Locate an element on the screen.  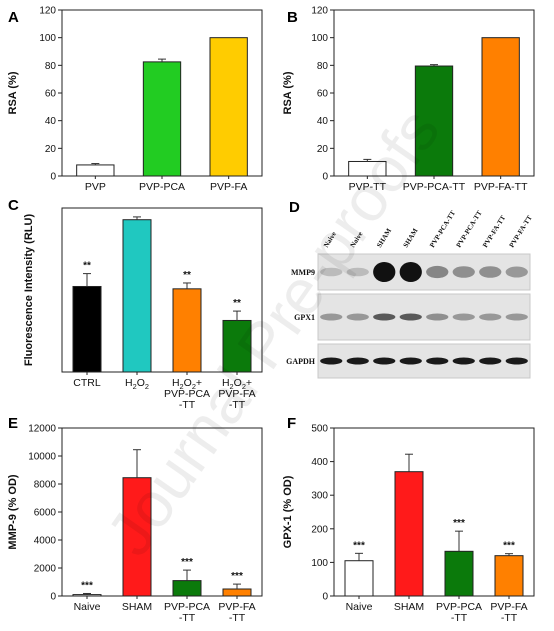
x-tick-label: PVP is located at coordinates (95, 187).